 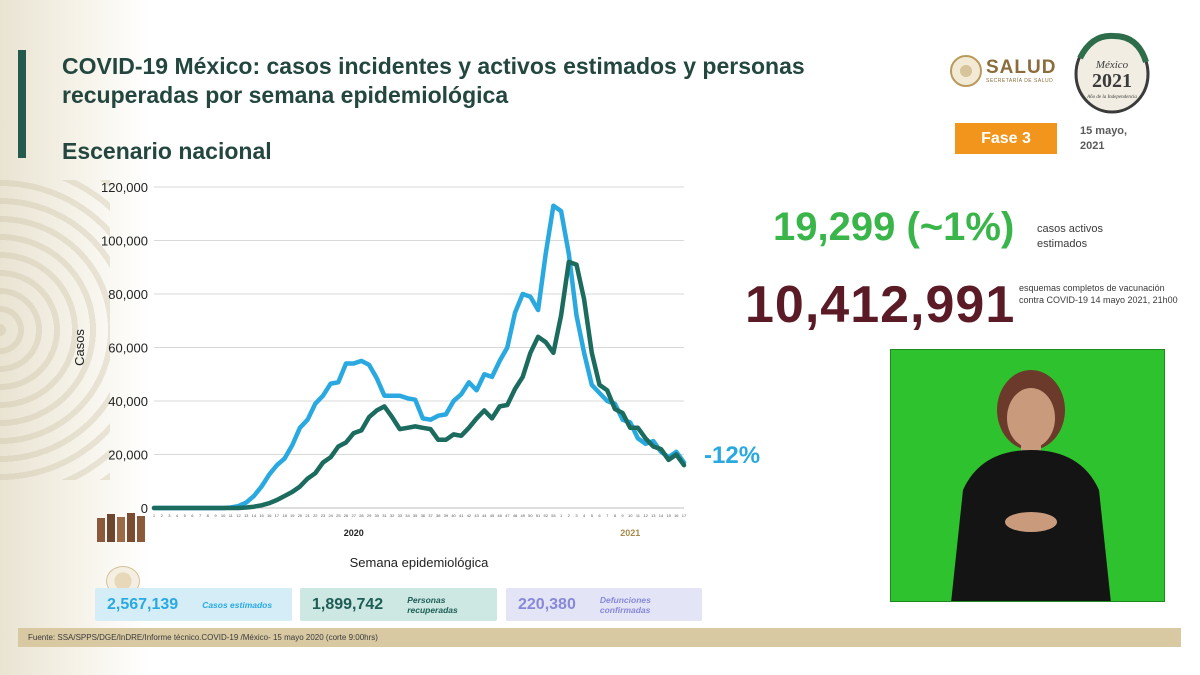 What do you see at coordinates (732, 455) in the screenshot?
I see `trend-annotation: -12%` at bounding box center [732, 455].